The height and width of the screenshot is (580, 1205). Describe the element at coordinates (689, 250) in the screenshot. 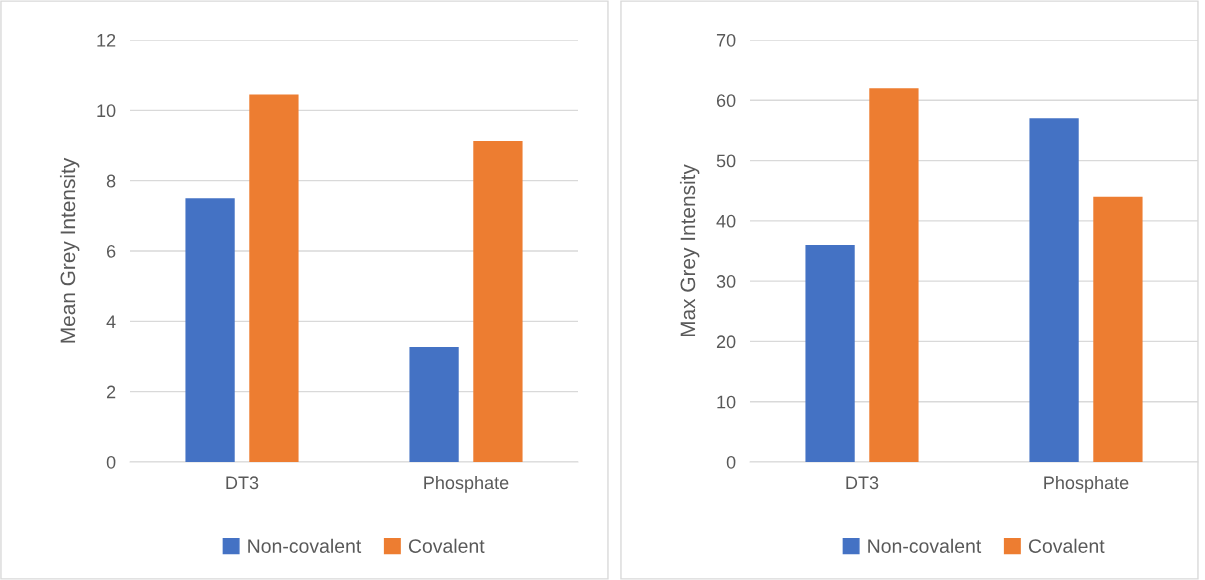

I see `y-axis-title: Max Grey Intensity` at that location.